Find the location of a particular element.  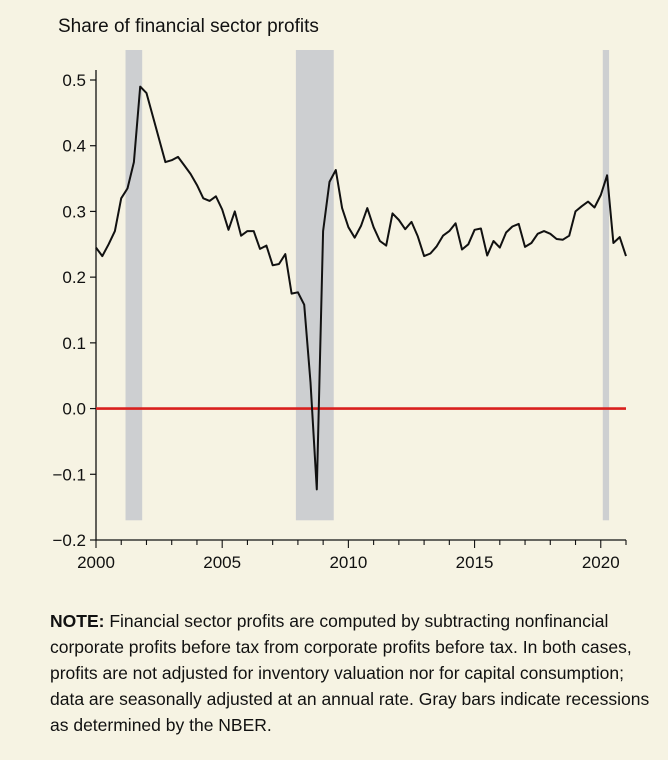

x-tick-label: 2010 is located at coordinates (348, 562).